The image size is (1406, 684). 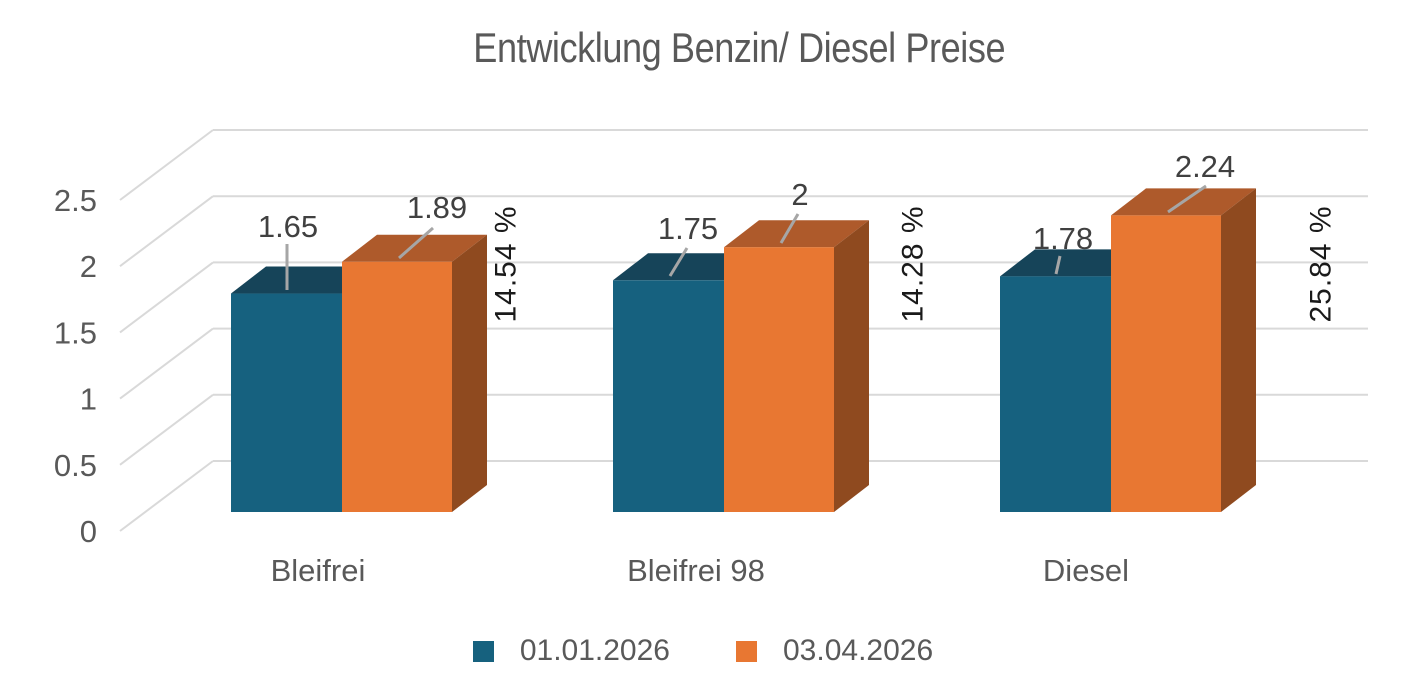 I want to click on data-label: 1.65, so click(x=288, y=226).